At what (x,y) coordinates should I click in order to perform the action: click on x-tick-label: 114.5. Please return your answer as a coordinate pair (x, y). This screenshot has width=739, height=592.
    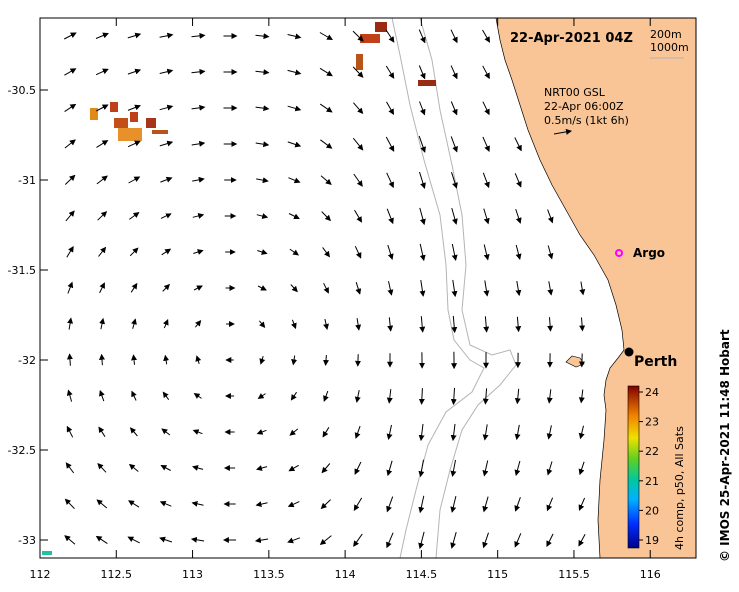
    Looking at the image, I should click on (422, 574).